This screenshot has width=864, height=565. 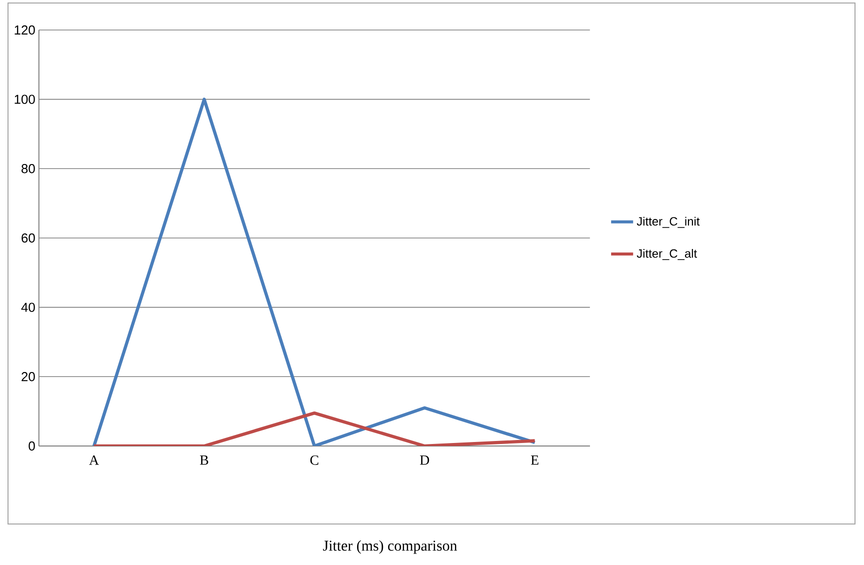 What do you see at coordinates (24, 30) in the screenshot?
I see `y-tick-label: 120` at bounding box center [24, 30].